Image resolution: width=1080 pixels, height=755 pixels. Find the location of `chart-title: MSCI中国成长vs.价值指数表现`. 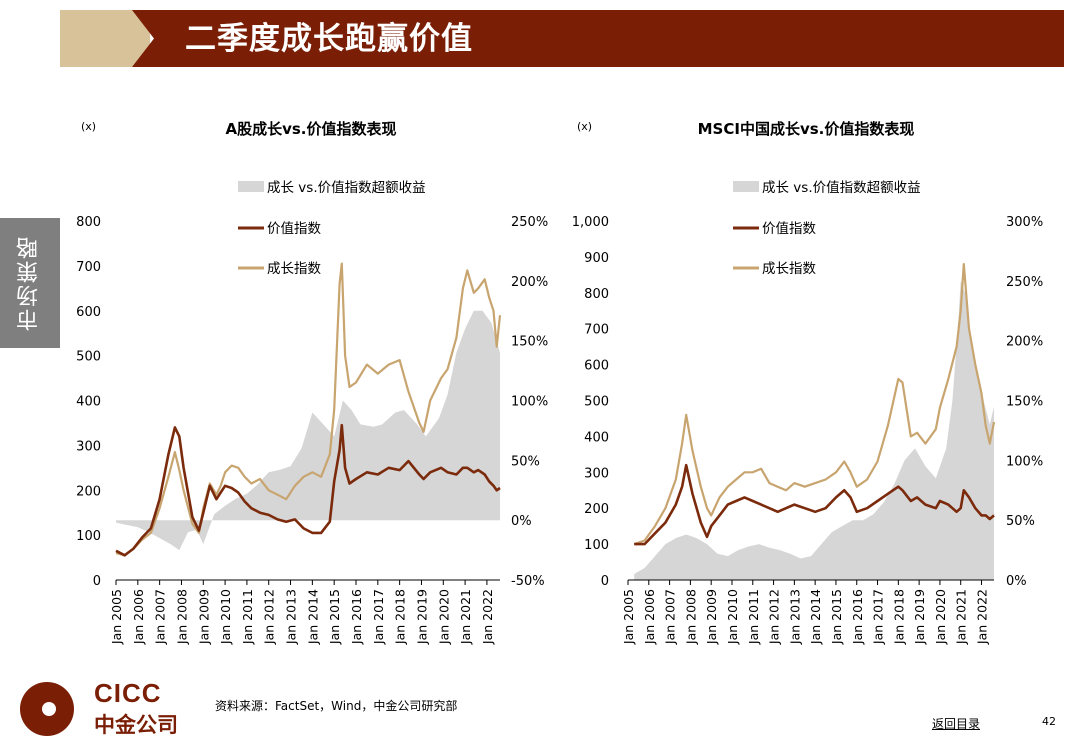

chart-title: MSCI中国成长vs.价值指数表现 is located at coordinates (806, 129).